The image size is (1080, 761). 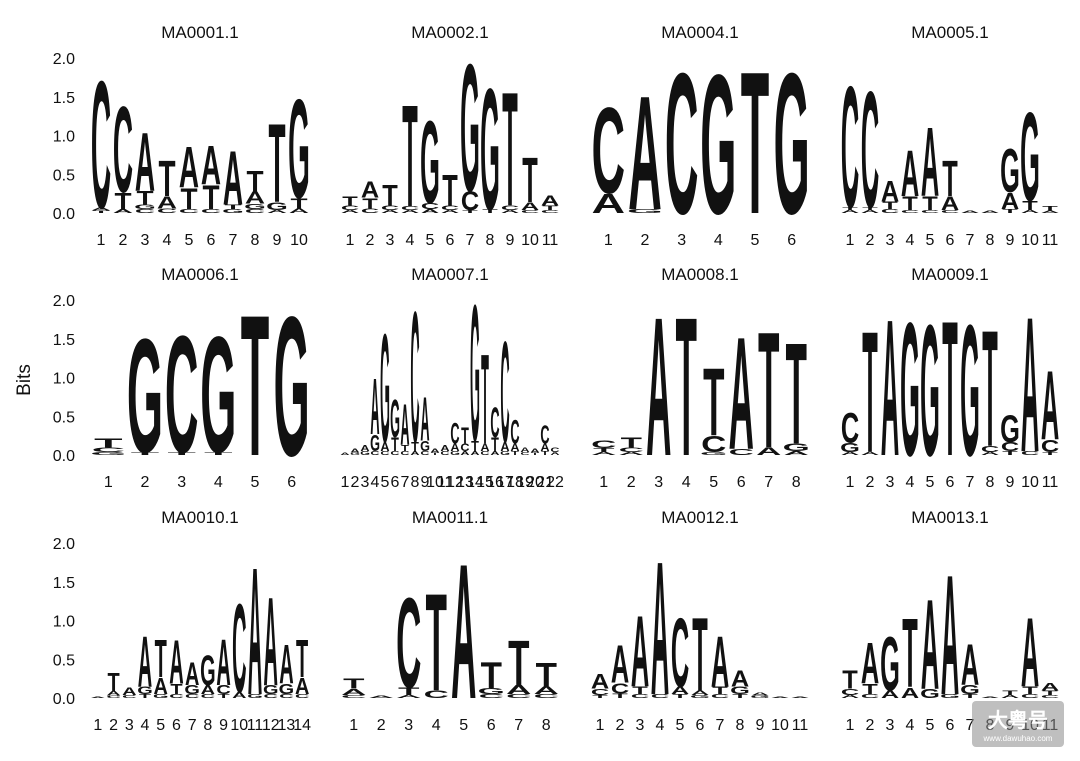 I want to click on x-tick-label: 13, so click(x=465, y=482).